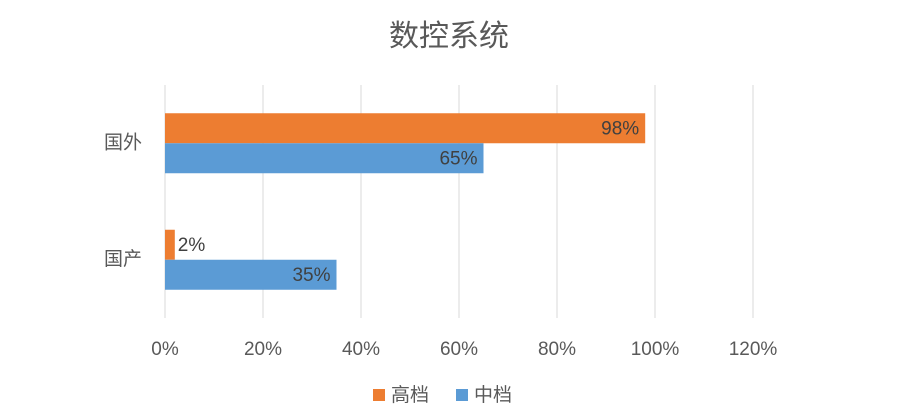 The height and width of the screenshot is (420, 898). I want to click on data-label: 65%, so click(458, 158).